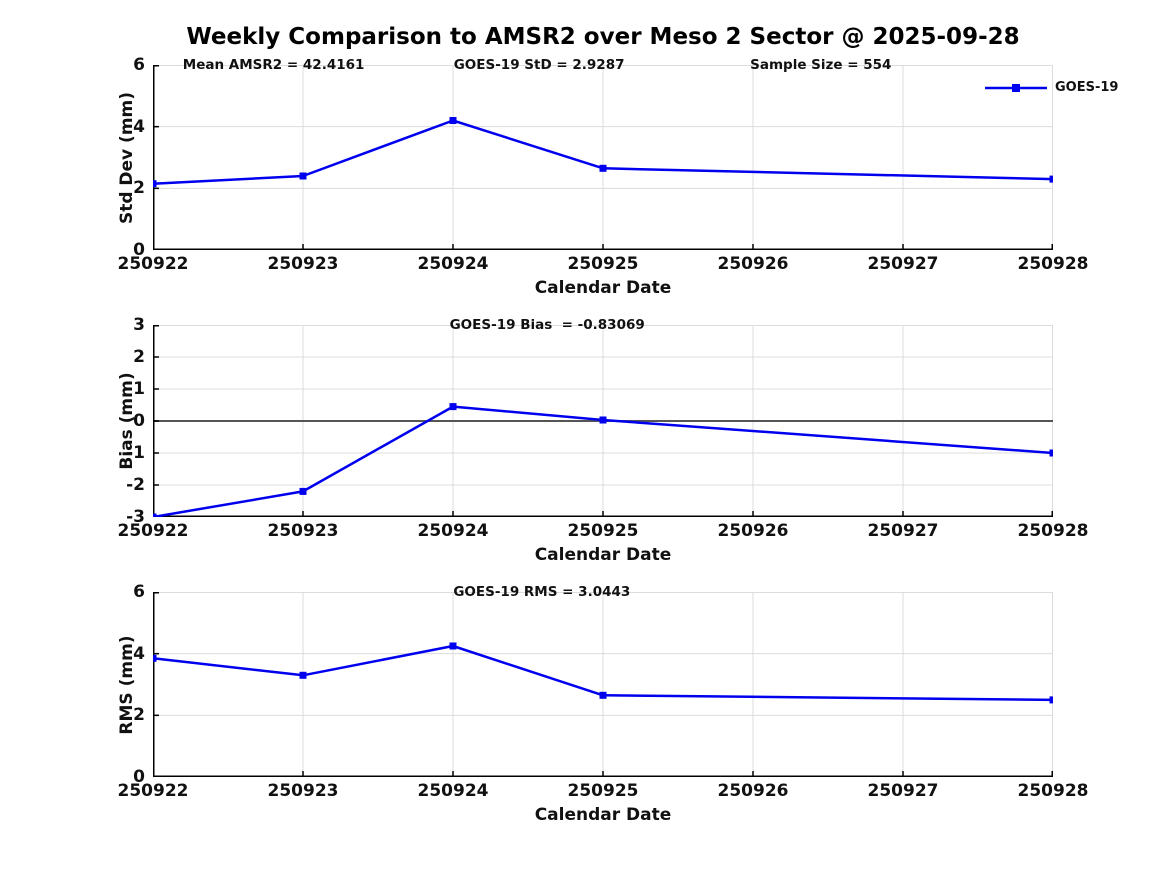 This screenshot has width=1167, height=875. What do you see at coordinates (1051, 87) in the screenshot?
I see `legend: GOES-19` at bounding box center [1051, 87].